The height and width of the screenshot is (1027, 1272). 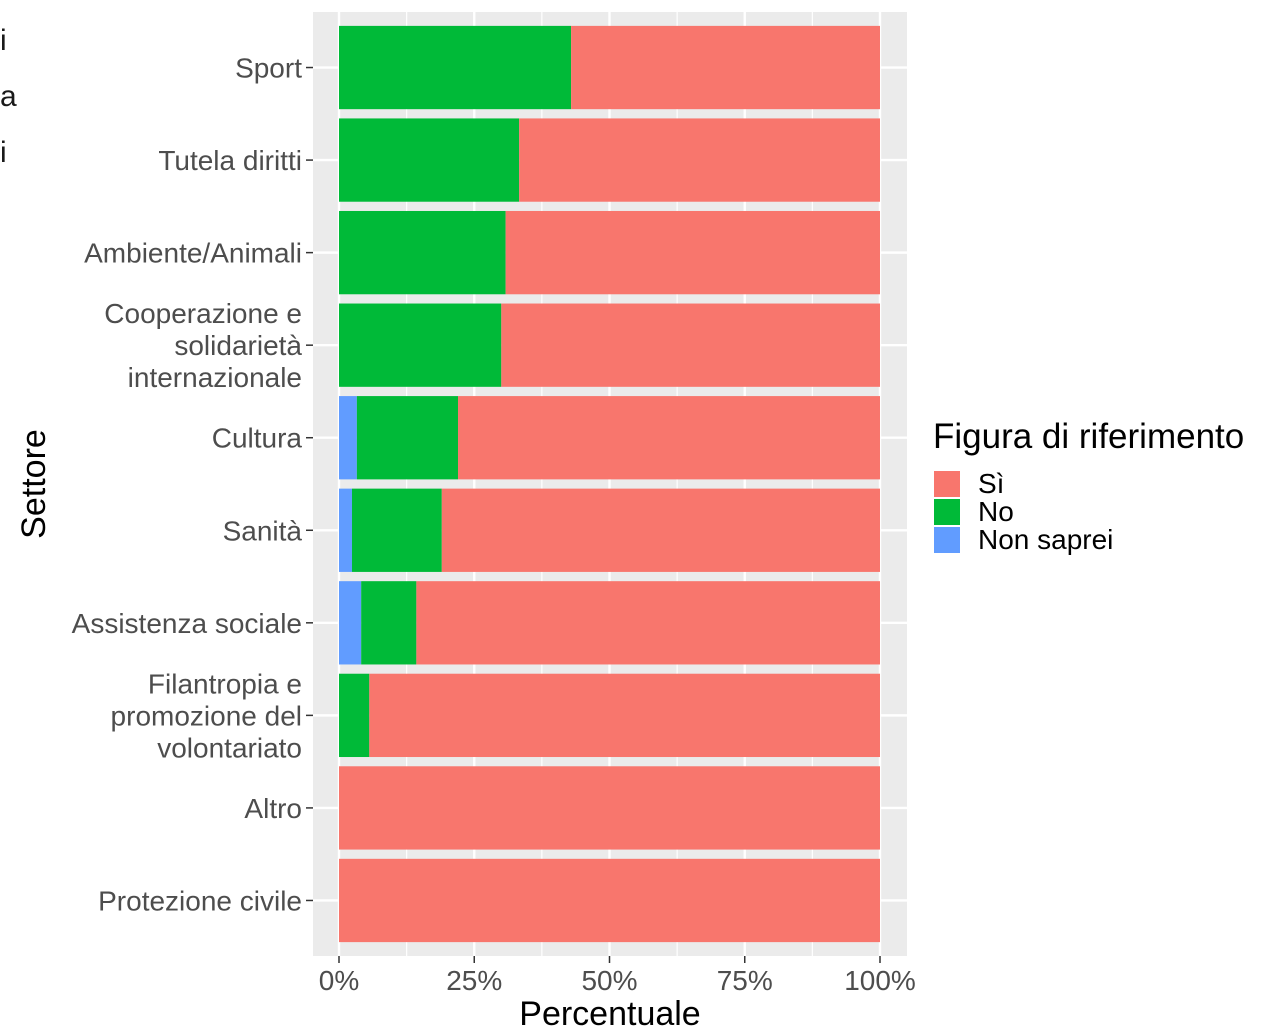 What do you see at coordinates (745, 980) in the screenshot?
I see `x-tick-label: 75%` at bounding box center [745, 980].